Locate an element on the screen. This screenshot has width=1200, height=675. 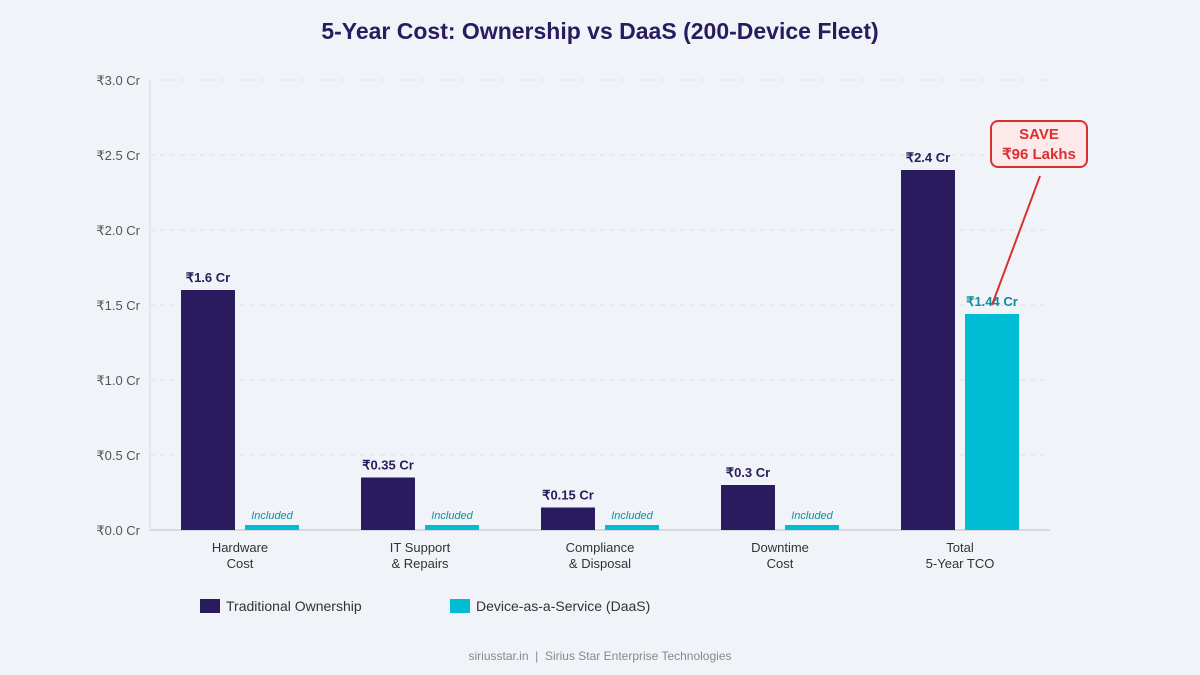
y-tick-label: ₹0.5 Cr is located at coordinates (118, 455).